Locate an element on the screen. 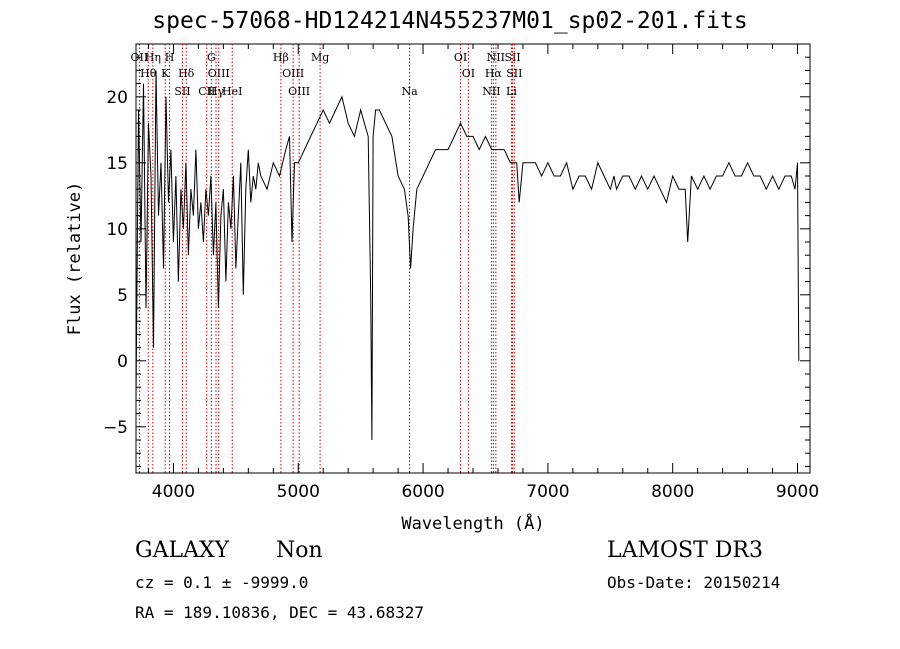  y-tick-label: 0 is located at coordinates (122, 362).